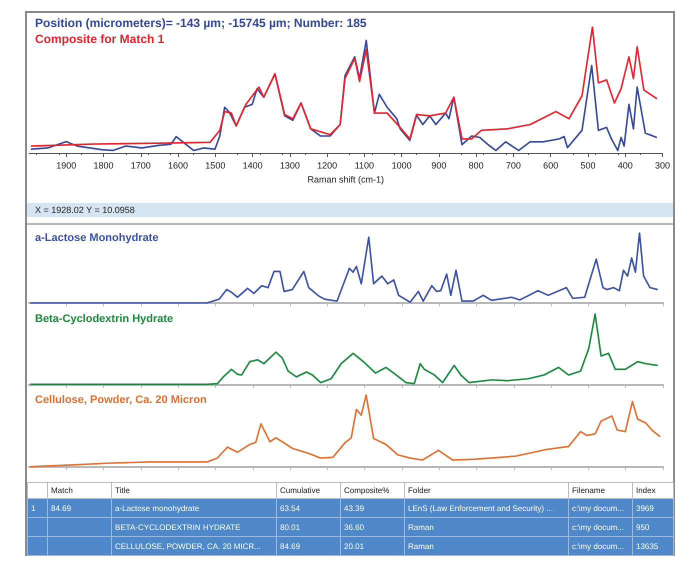  What do you see at coordinates (104, 319) in the screenshot?
I see `text: Beta-Cyclodextrin Hydrate` at bounding box center [104, 319].